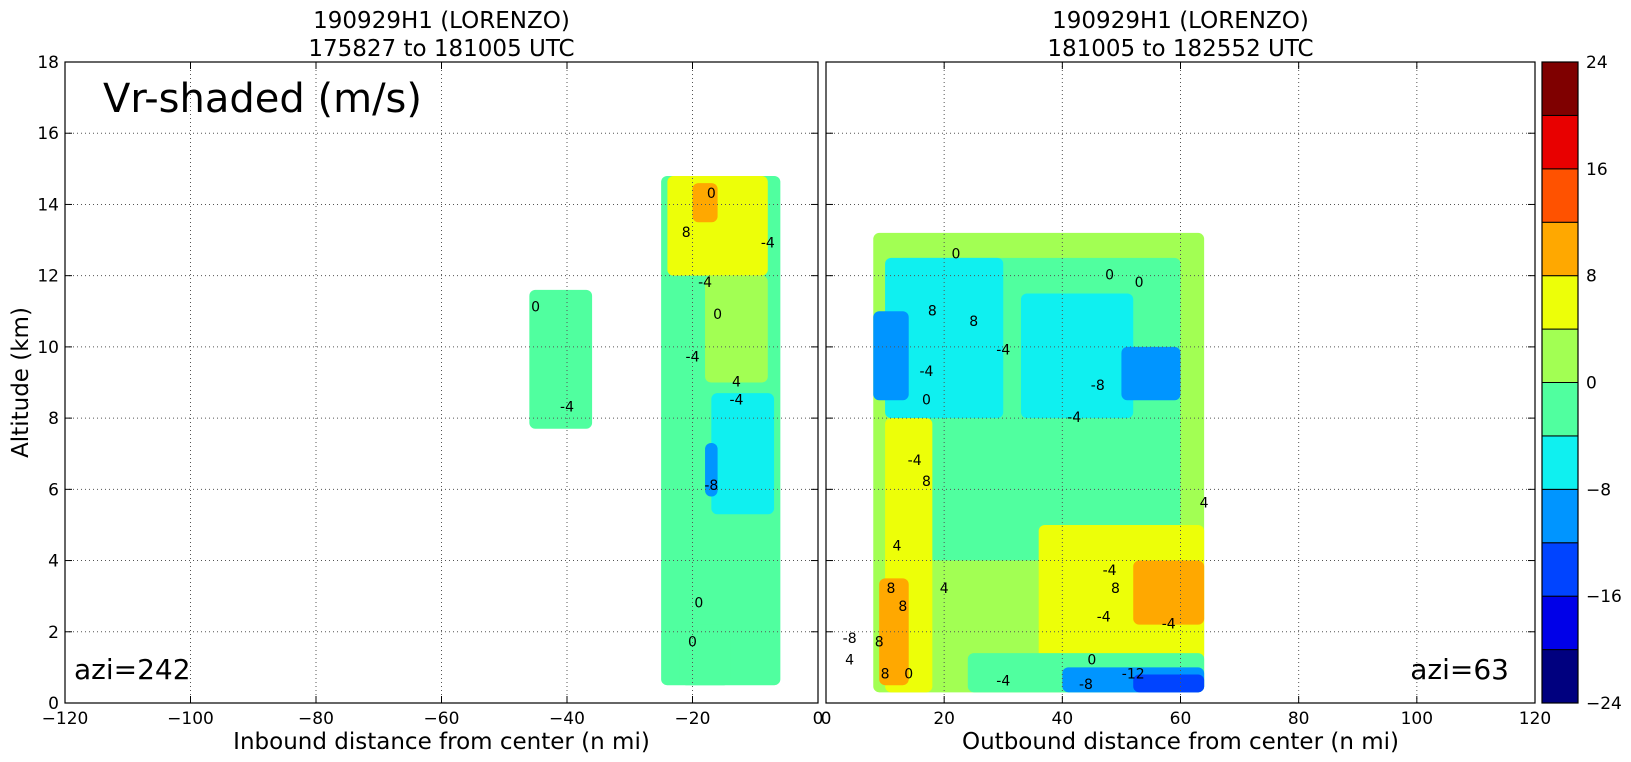 The height and width of the screenshot is (762, 1631). Describe the element at coordinates (53, 562) in the screenshot. I see `y-tick-label: 4` at that location.